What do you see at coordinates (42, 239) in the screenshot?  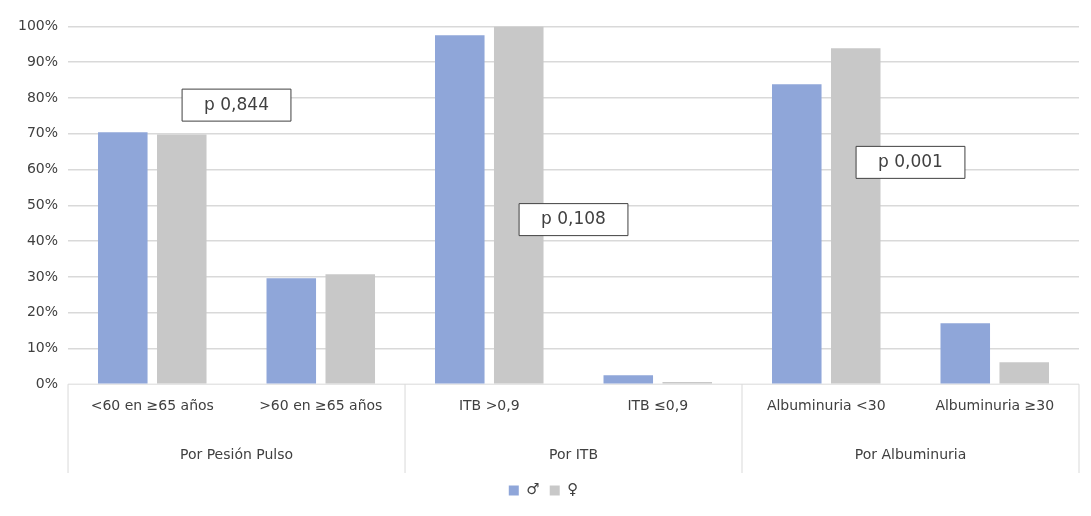 I see `y-tick-label: 40%` at bounding box center [42, 239].